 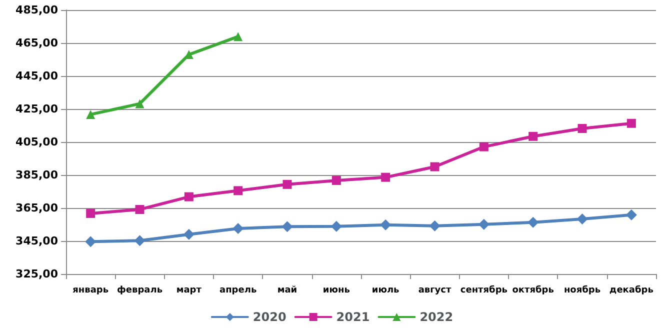 What do you see at coordinates (37, 274) in the screenshot?
I see `y-tick-label: 325,00` at bounding box center [37, 274].